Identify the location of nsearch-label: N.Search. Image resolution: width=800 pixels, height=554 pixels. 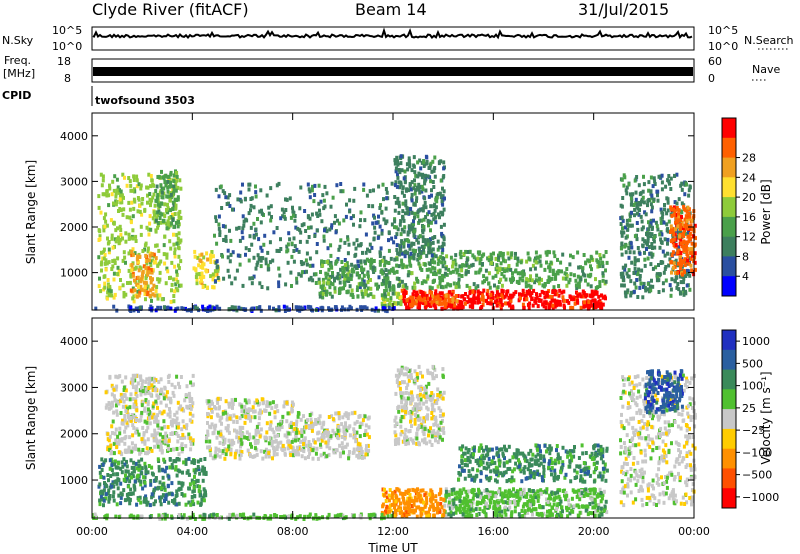
(769, 40).